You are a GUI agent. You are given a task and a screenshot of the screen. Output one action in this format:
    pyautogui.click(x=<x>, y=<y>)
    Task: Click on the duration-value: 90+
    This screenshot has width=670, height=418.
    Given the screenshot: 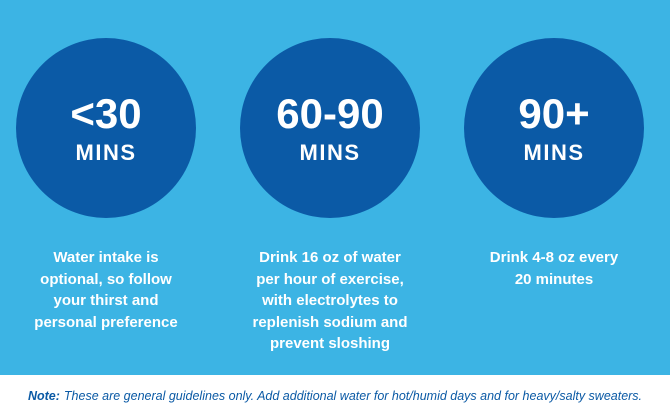 What is the action you would take?
    pyautogui.click(x=554, y=113)
    